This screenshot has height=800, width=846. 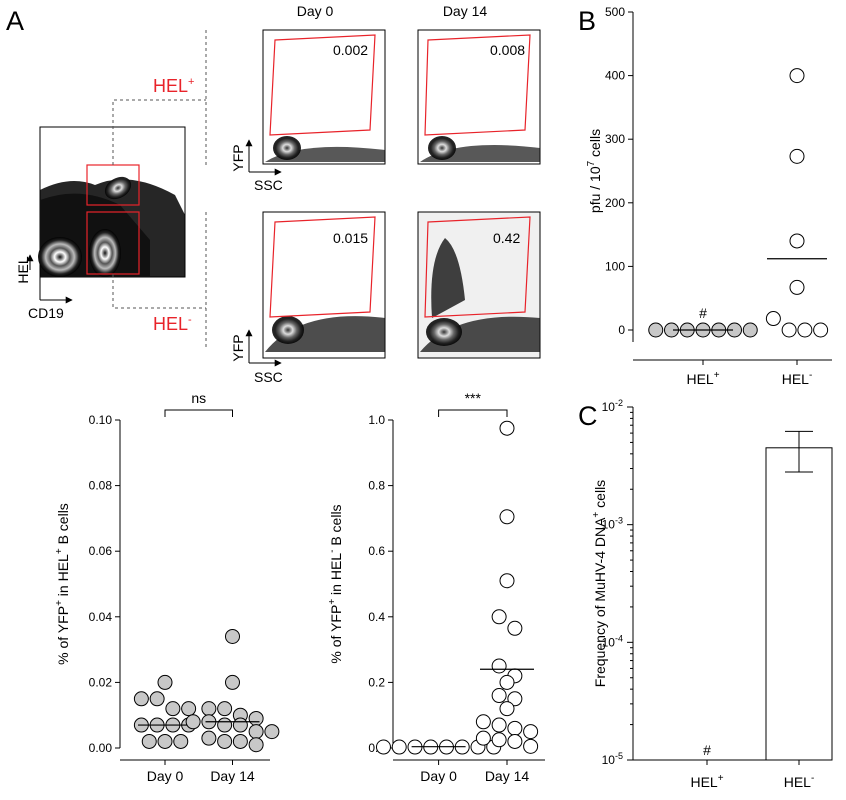 What do you see at coordinates (615, 266) in the screenshot?
I see `y-tick-label: 100` at bounding box center [615, 266].